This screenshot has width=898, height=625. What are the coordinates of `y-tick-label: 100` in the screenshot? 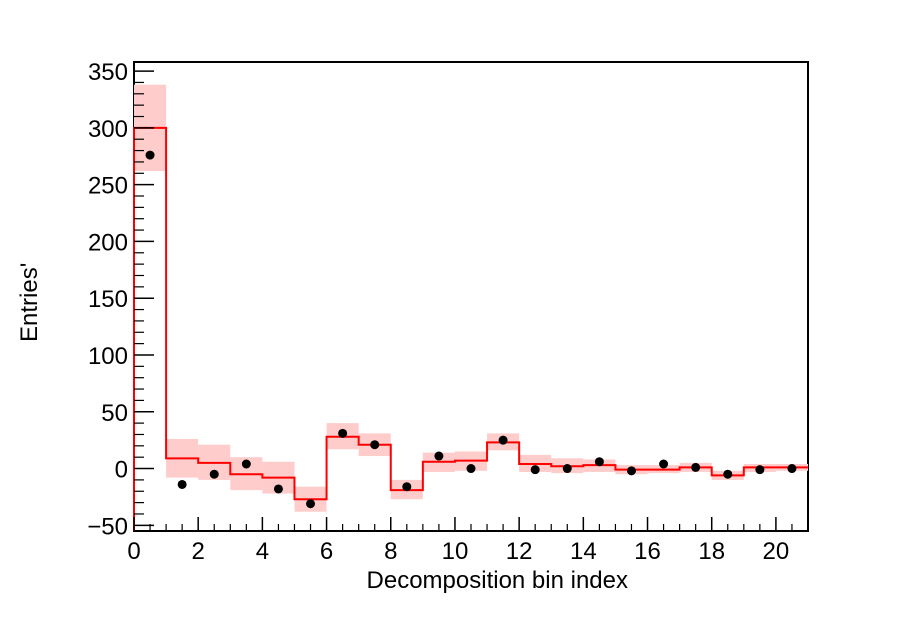 It's located at (108, 356).